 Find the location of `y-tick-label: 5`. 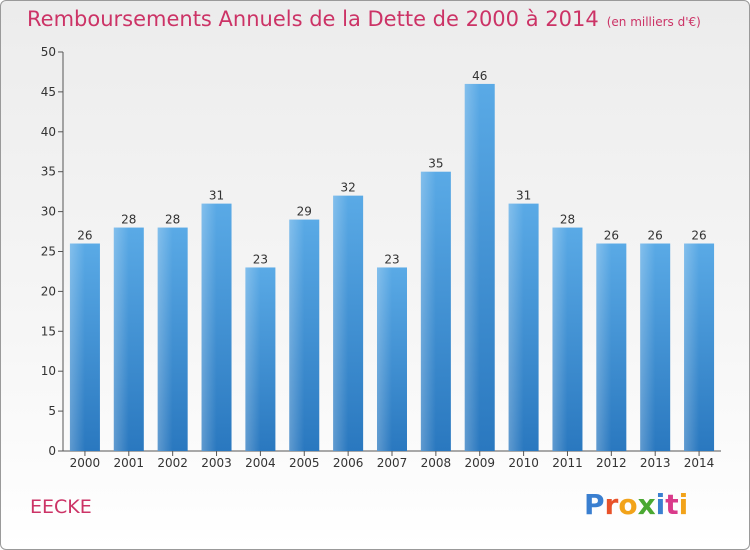

y-tick-label: 5 is located at coordinates (52, 411).